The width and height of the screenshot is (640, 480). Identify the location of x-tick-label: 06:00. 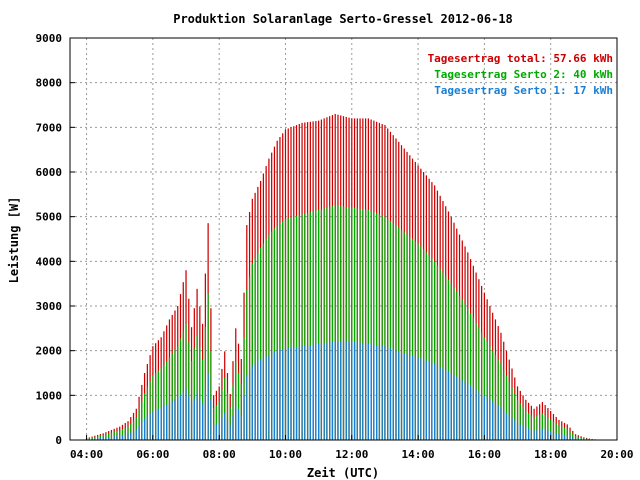
(152, 454).